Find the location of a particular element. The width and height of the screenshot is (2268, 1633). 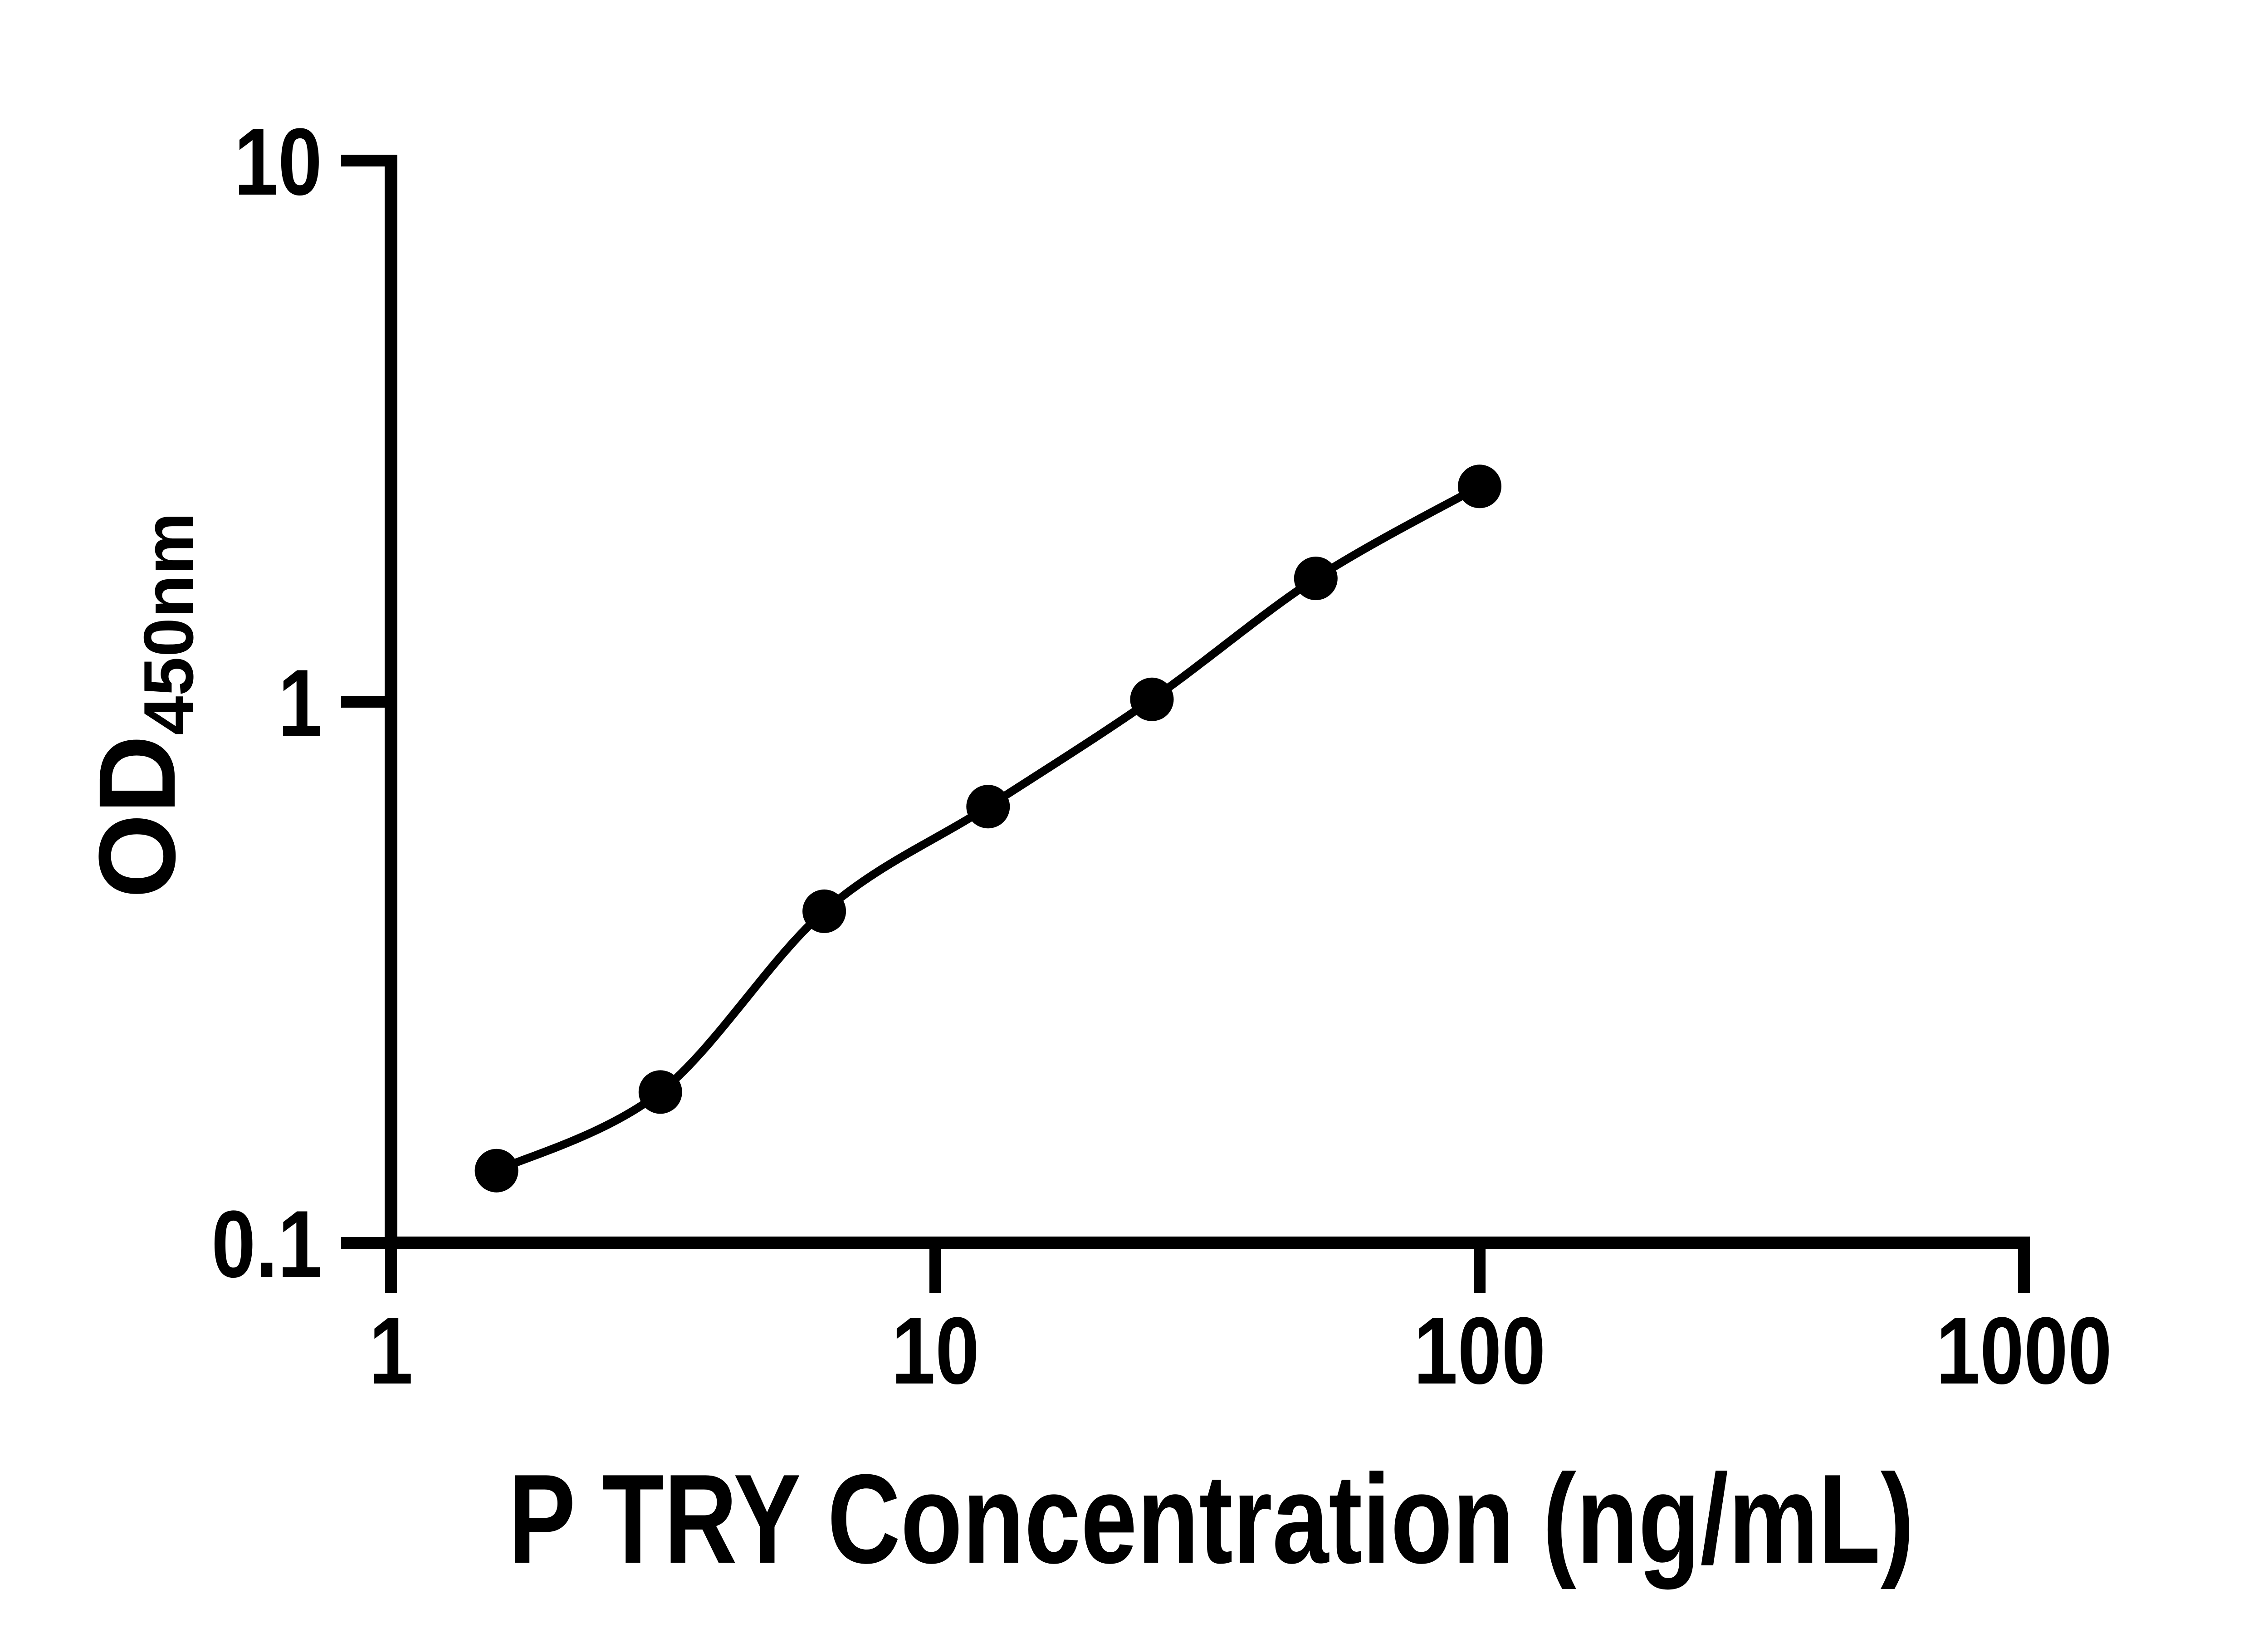

y-axis-title: OD450nm is located at coordinates (142, 705).